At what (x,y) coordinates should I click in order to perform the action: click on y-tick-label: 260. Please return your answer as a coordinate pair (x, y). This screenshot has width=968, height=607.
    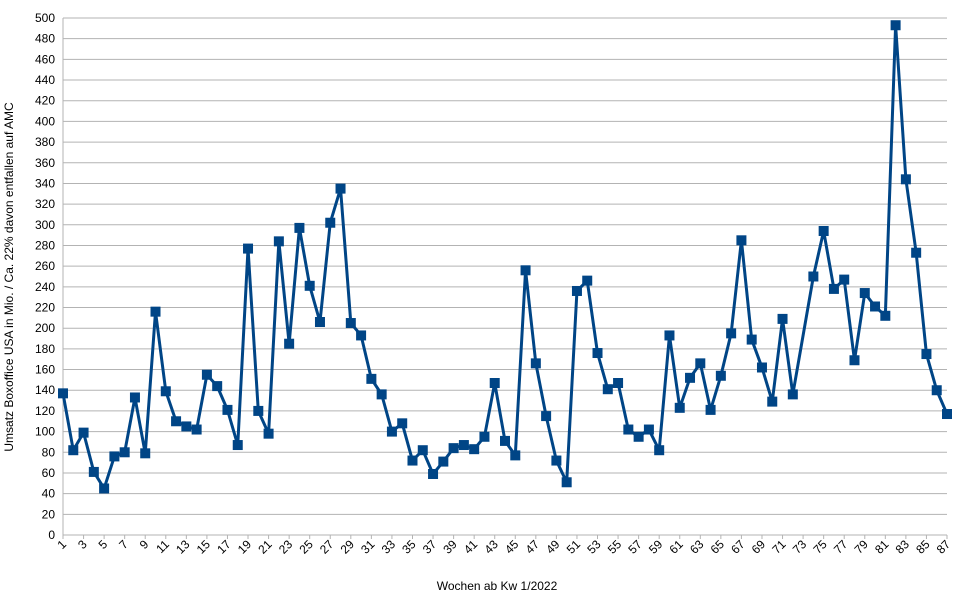
    Looking at the image, I should click on (45, 266).